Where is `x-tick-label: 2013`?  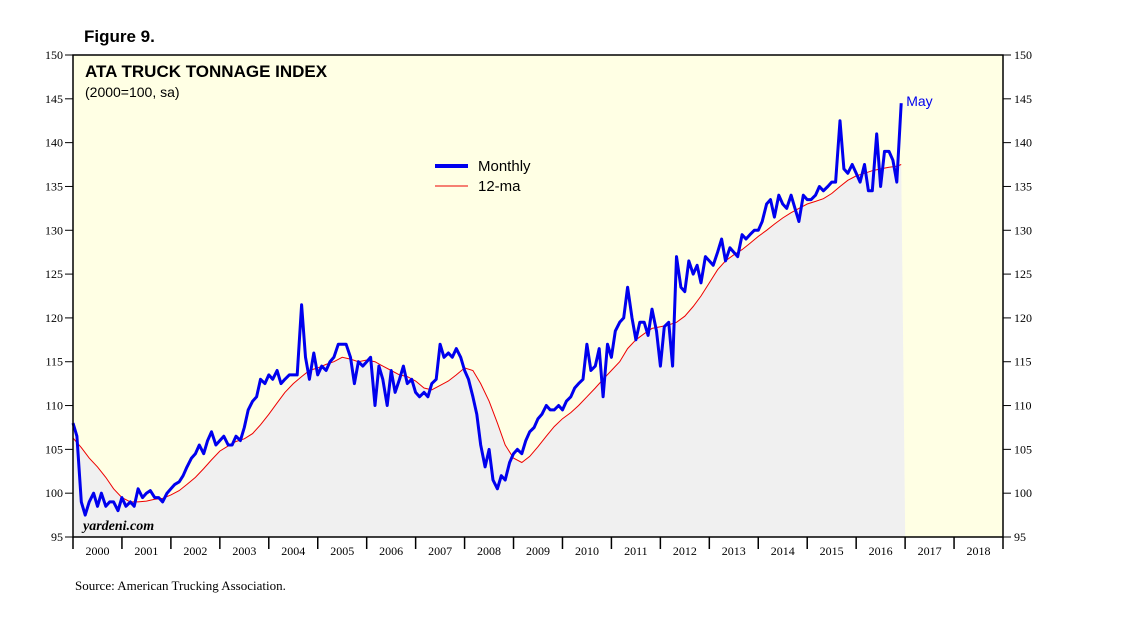 x-tick-label: 2013 is located at coordinates (734, 551).